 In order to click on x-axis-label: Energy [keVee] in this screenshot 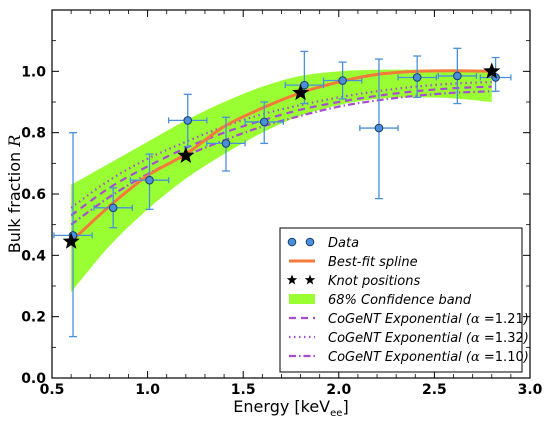, I will do `click(290, 408)`.